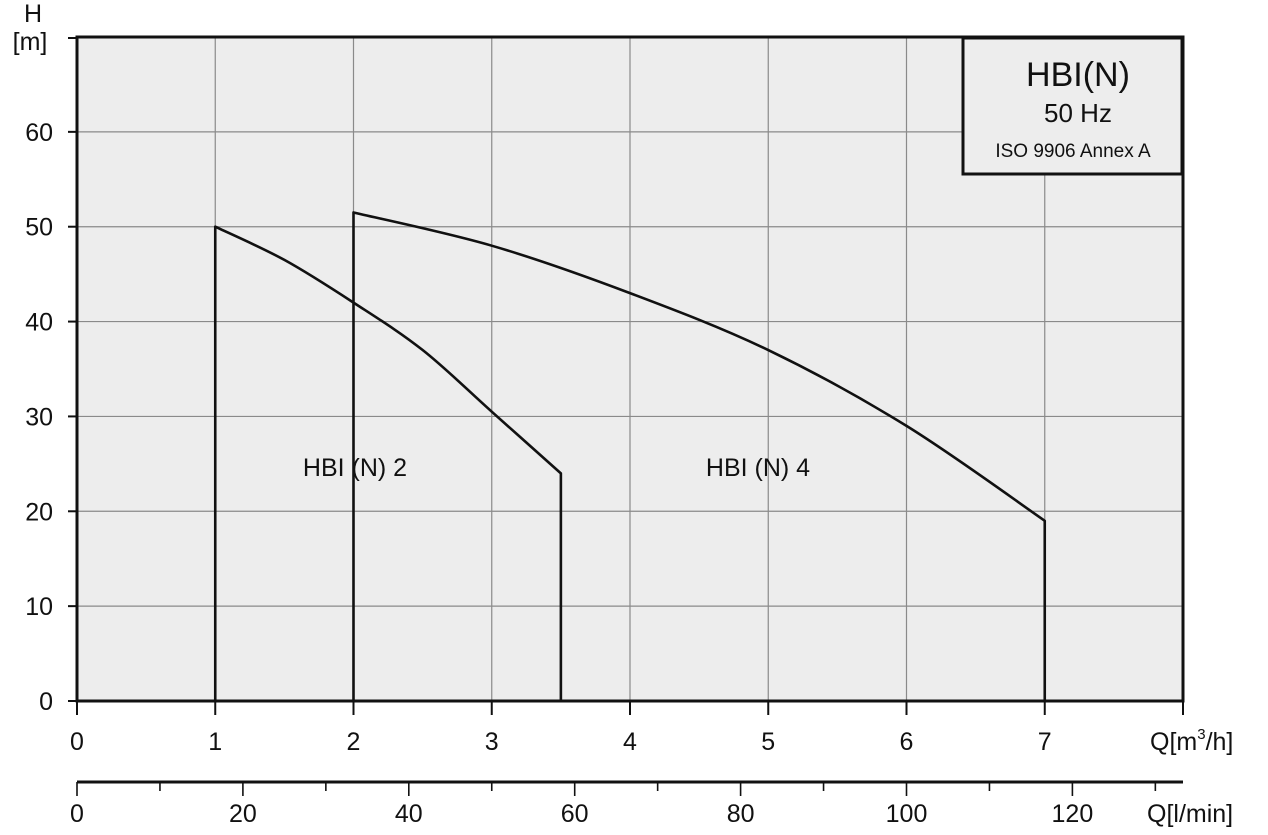  I want to click on legend-box: HBI(N) 50 Hz ISO 9906 Annex A, so click(1072, 106).